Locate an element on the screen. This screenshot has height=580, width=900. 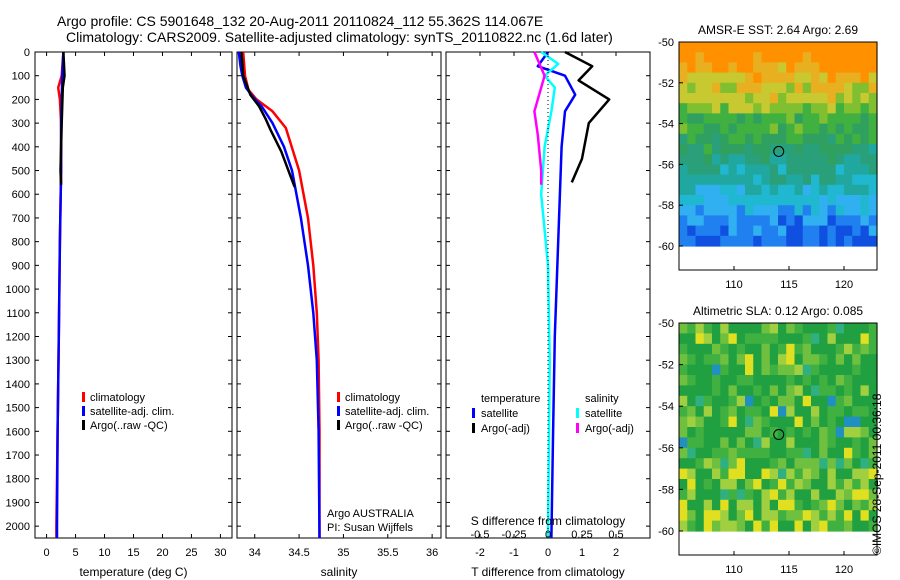
series-line-argorawqc is located at coordinates (268, 119).